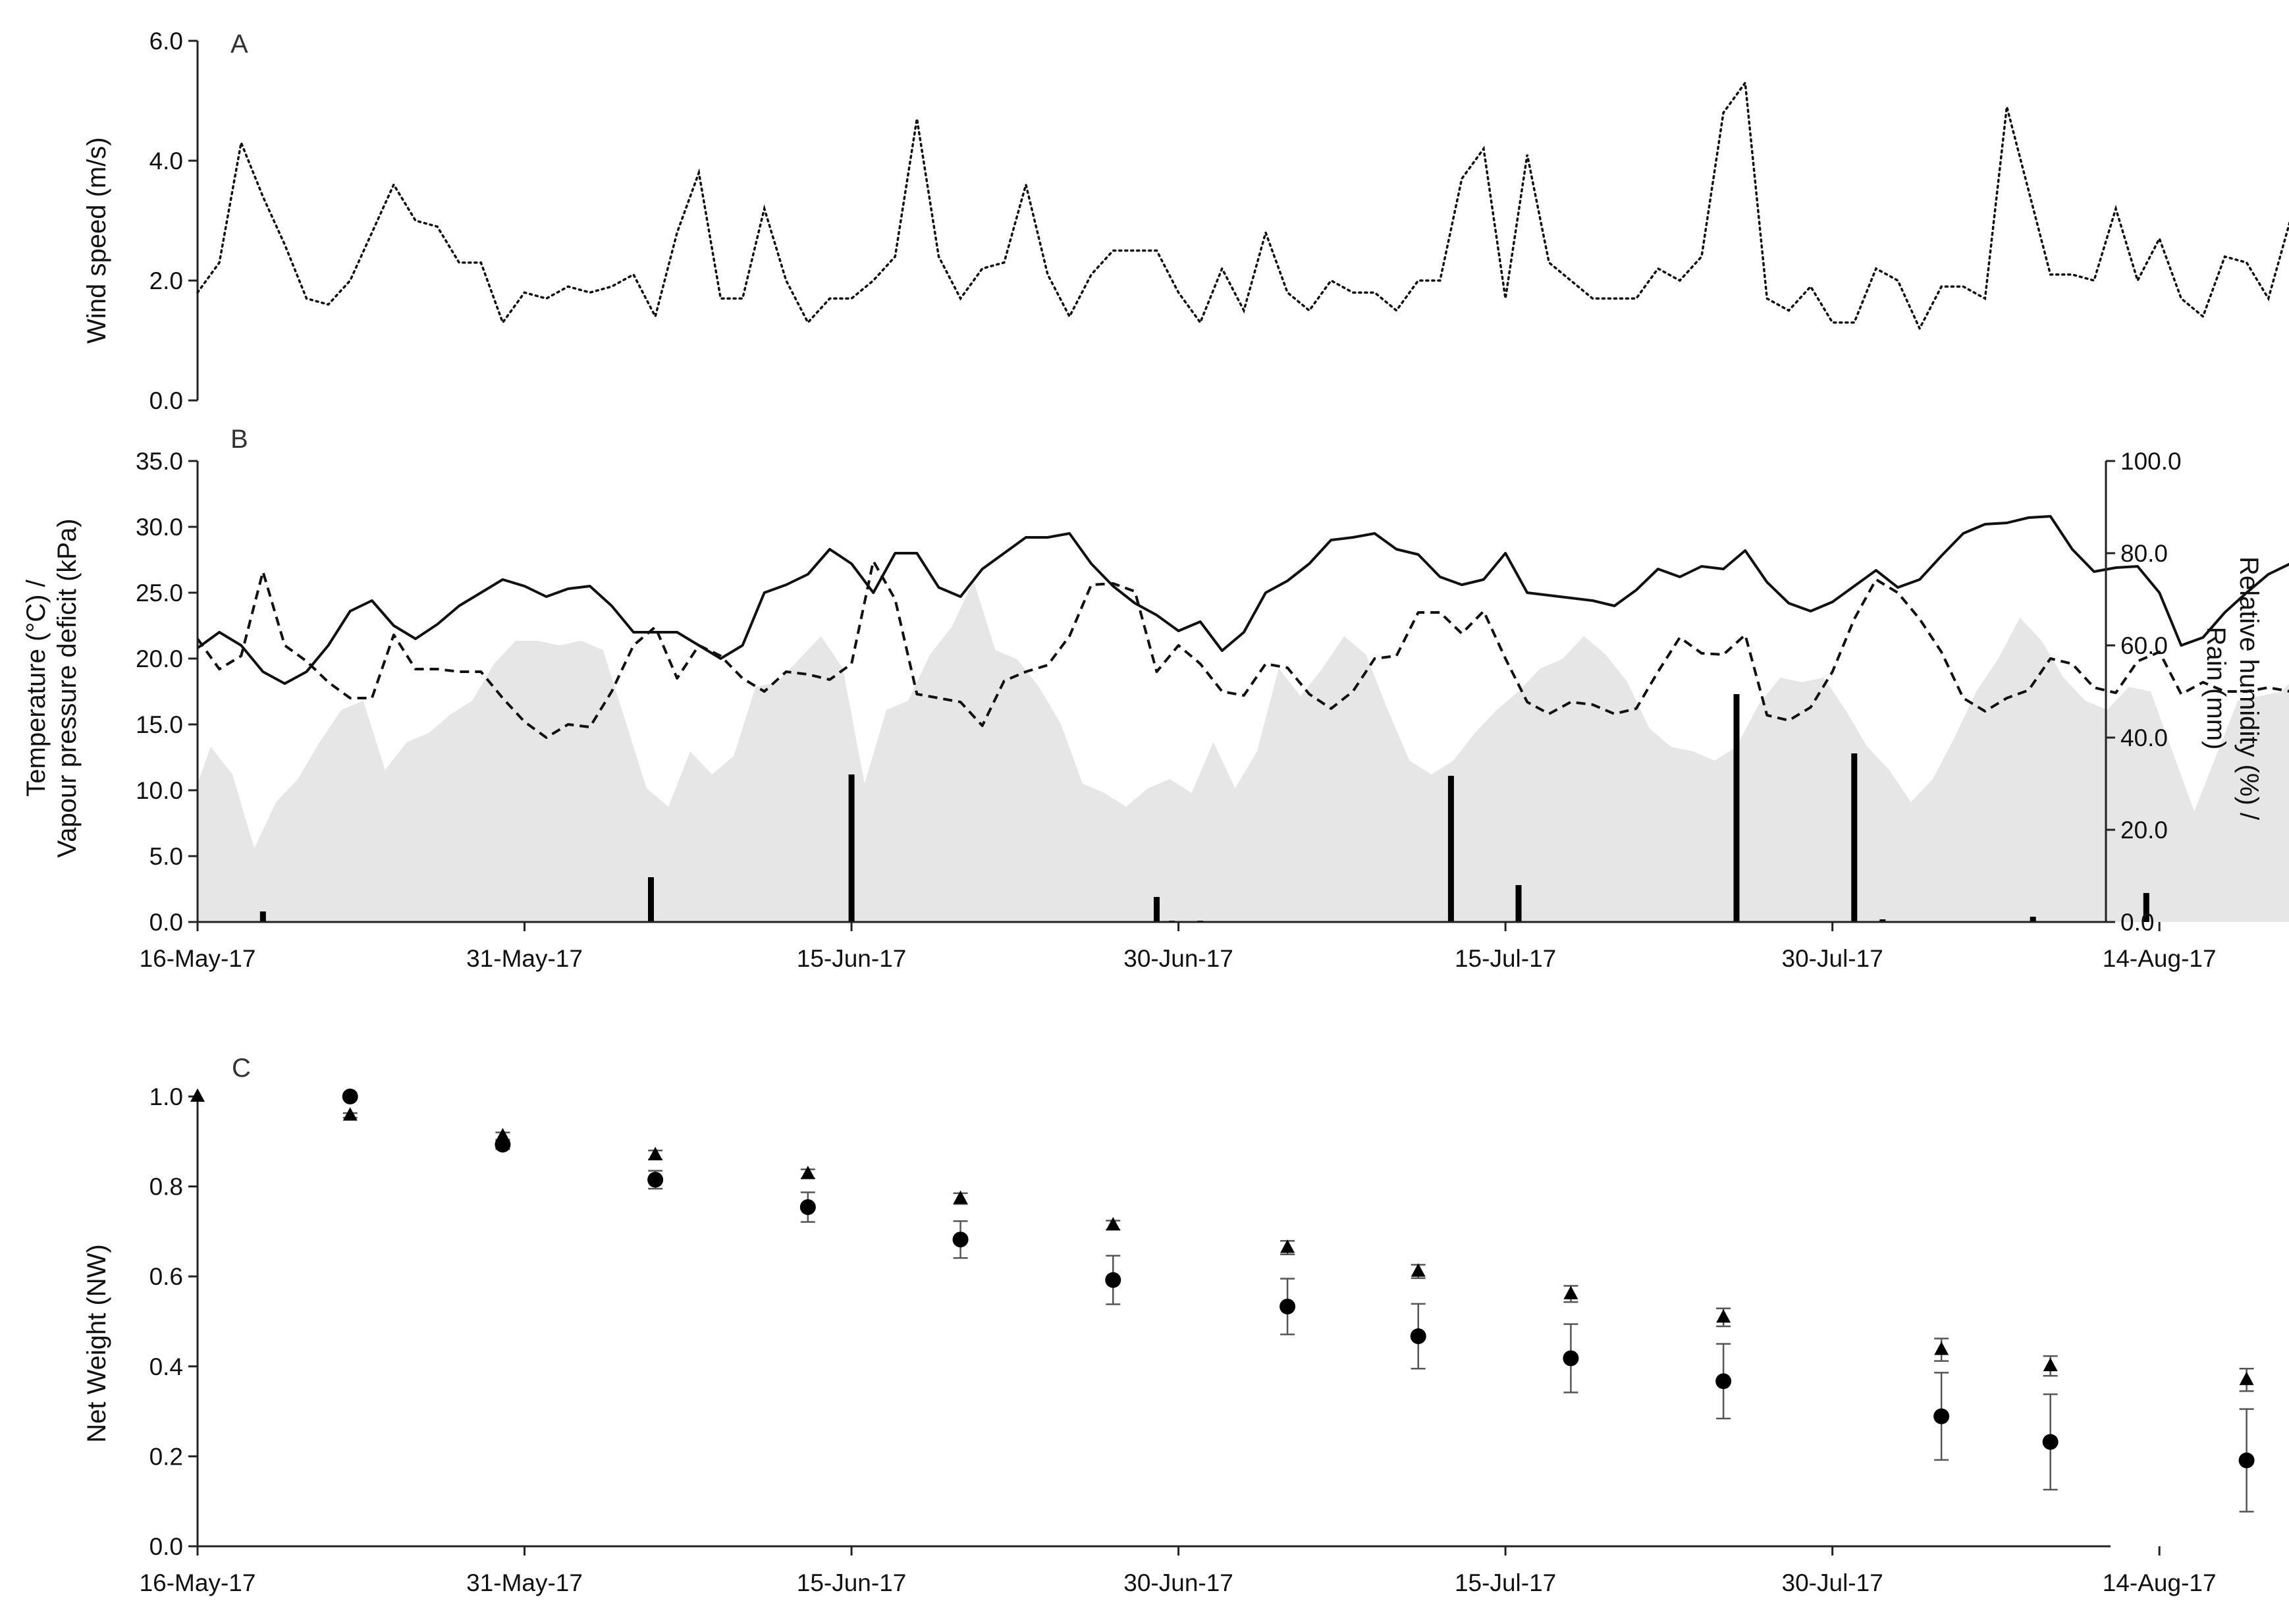 This screenshot has width=2289, height=1624. Describe the element at coordinates (524, 958) in the screenshot. I see `panel-b-x-tick-label: 31-May-17` at that location.